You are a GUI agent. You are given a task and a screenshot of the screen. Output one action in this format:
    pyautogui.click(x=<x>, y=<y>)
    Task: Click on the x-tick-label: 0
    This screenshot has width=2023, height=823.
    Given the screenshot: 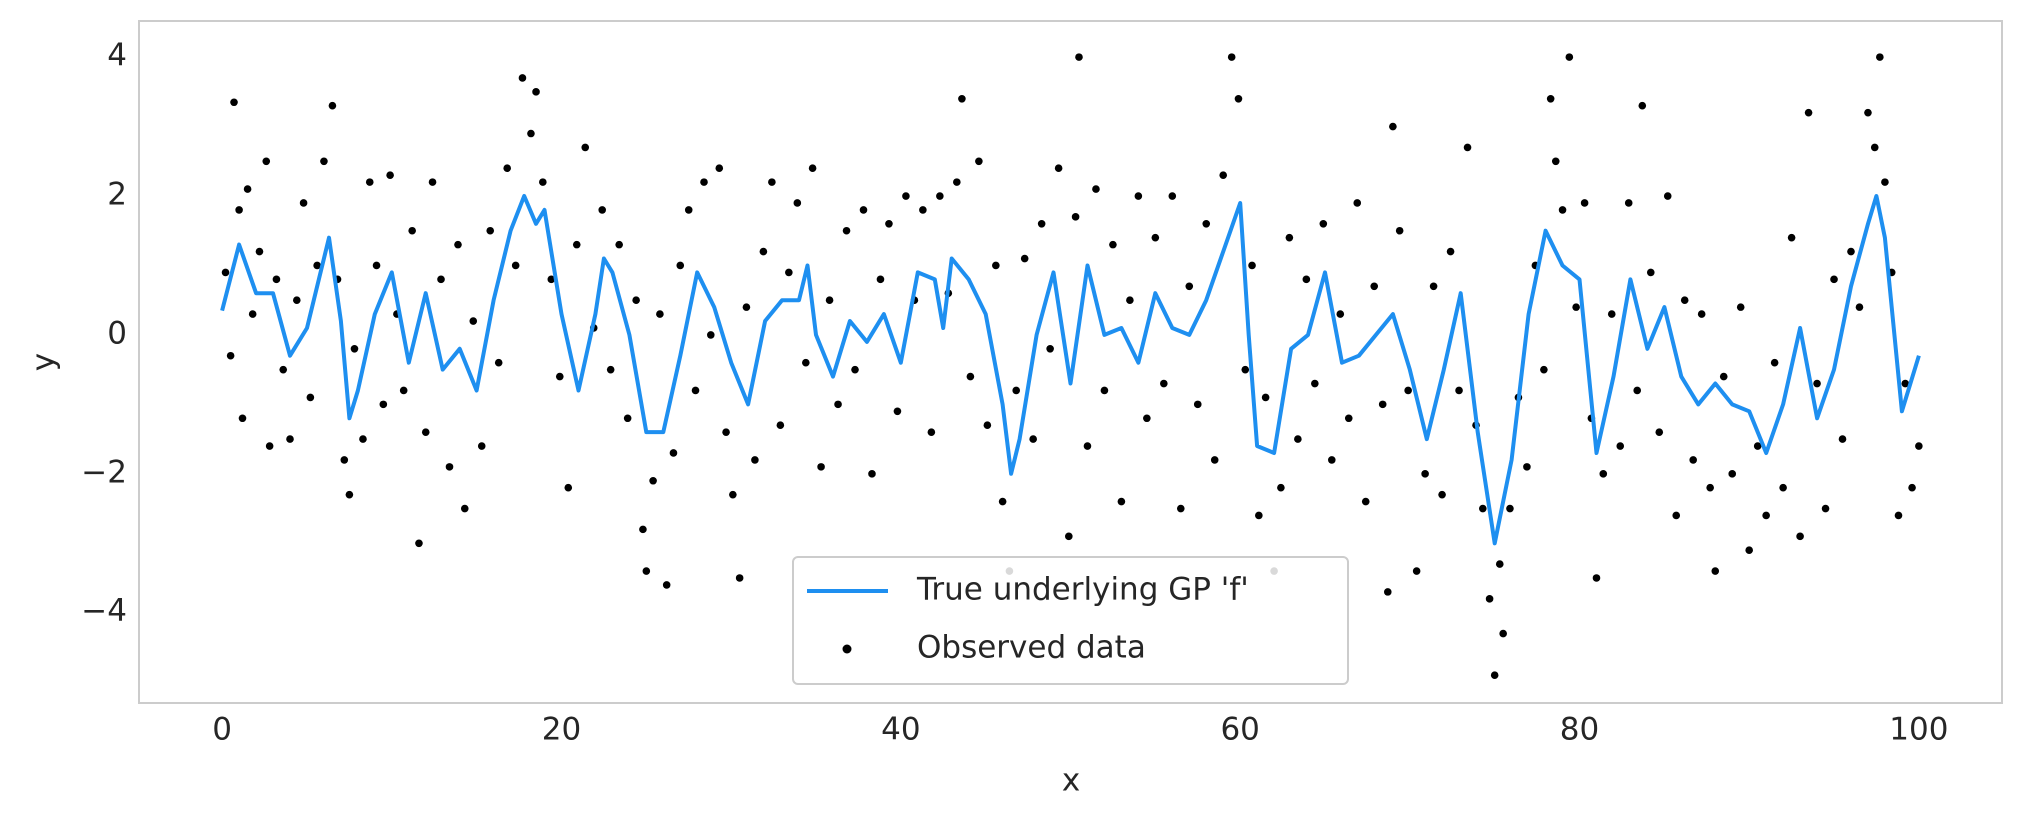 What is the action you would take?
    pyautogui.click(x=222, y=730)
    